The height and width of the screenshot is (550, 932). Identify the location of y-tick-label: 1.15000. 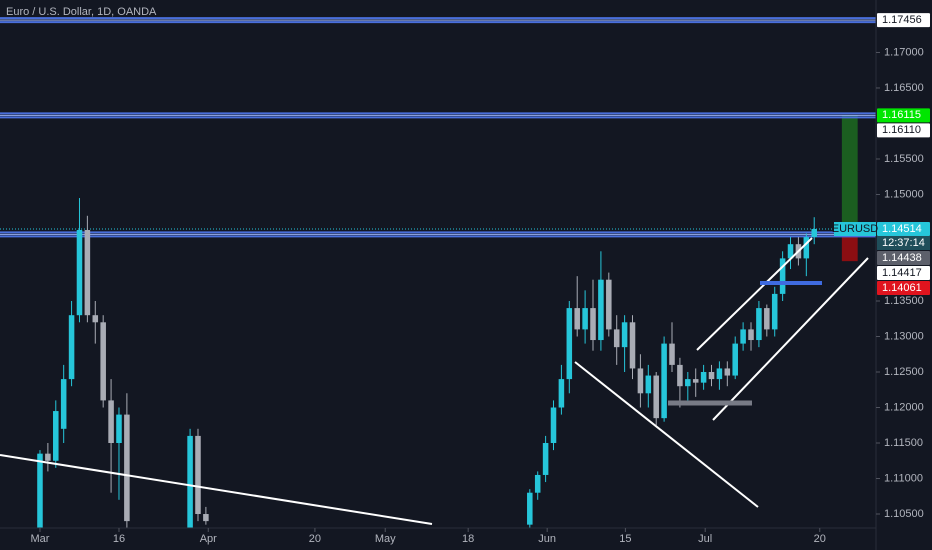
(904, 194).